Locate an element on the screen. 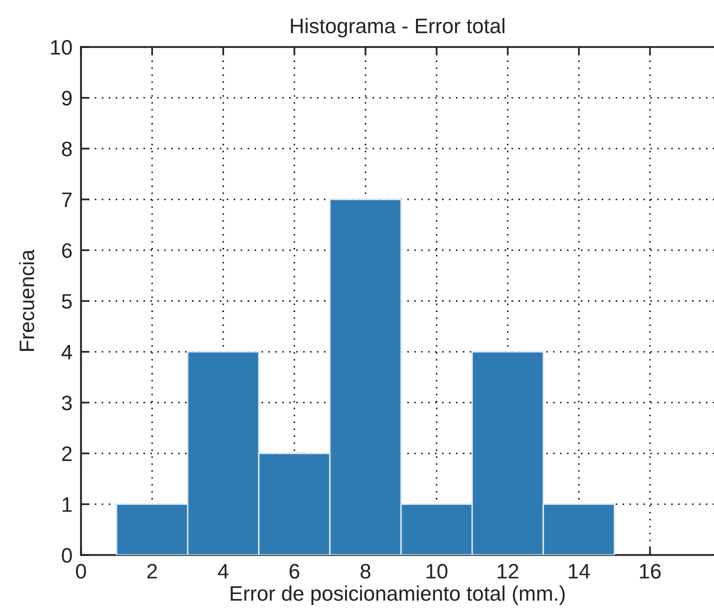 The image size is (714, 615). y-tick-label: 6 is located at coordinates (67, 250).